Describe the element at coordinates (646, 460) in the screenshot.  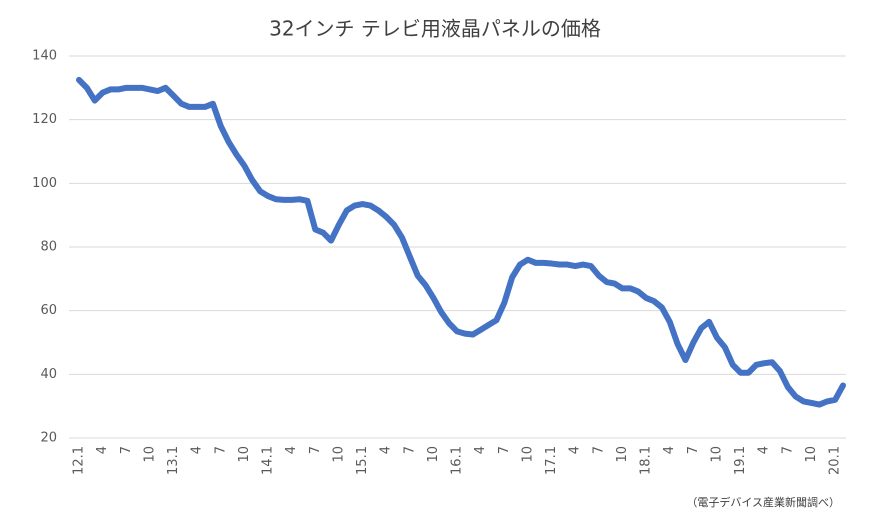
I see `x-tick-label: 18.1` at that location.